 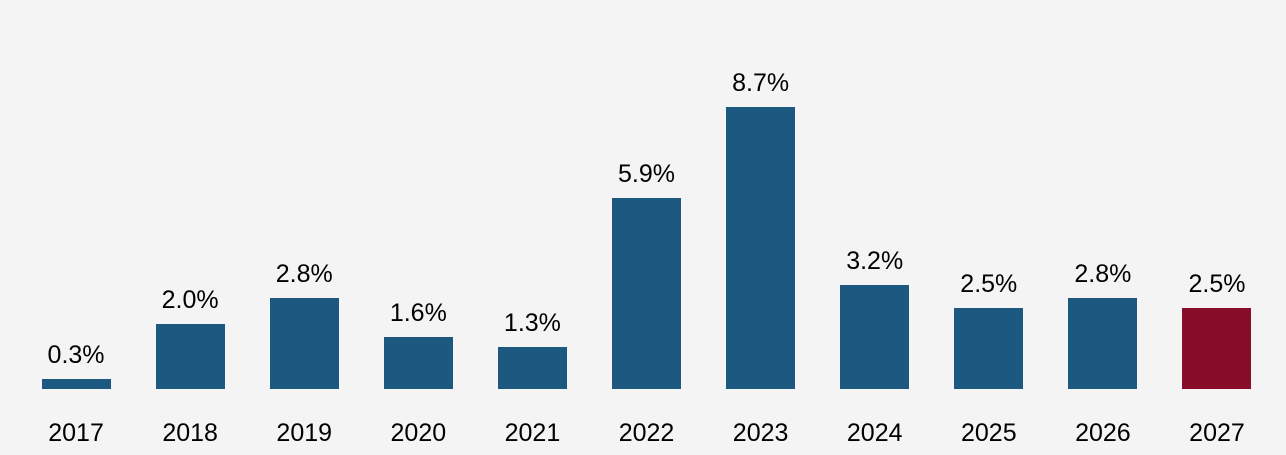 I want to click on value-label: 1.6%, so click(x=418, y=313).